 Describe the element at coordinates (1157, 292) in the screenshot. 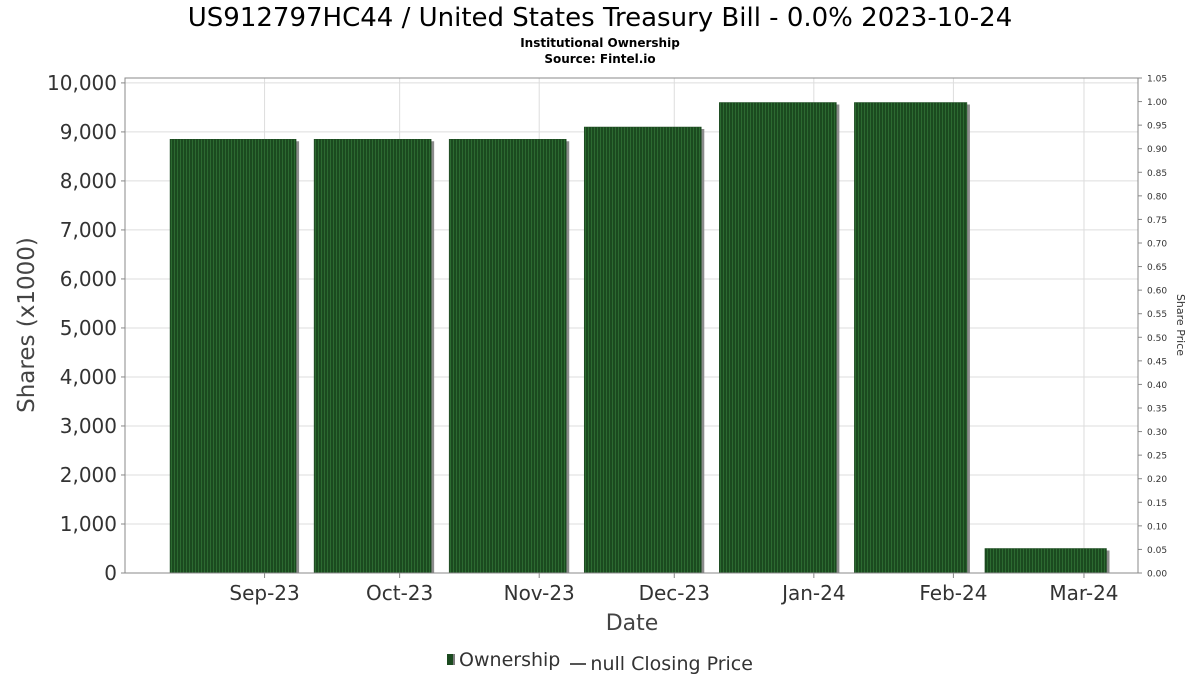

I see `y2-tick-label: 0.60` at that location.